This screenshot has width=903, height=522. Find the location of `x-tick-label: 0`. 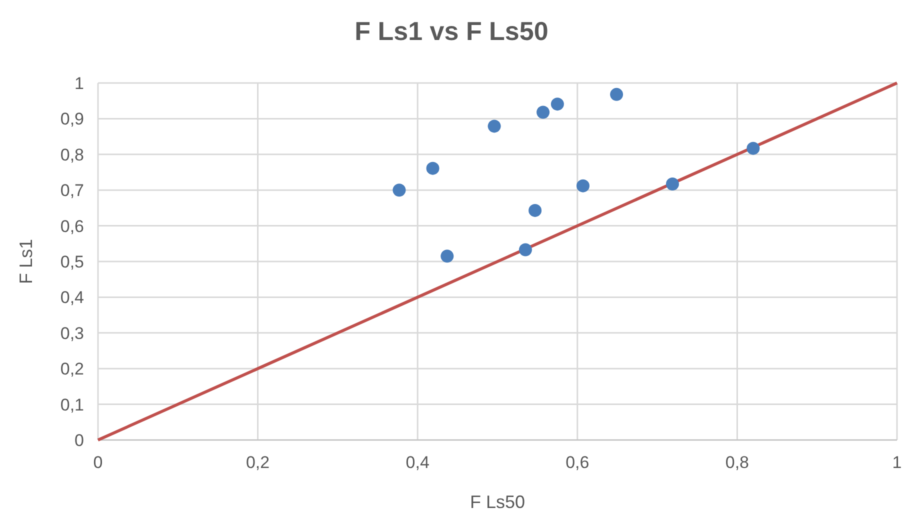

x-tick-label: 0 is located at coordinates (98, 462).